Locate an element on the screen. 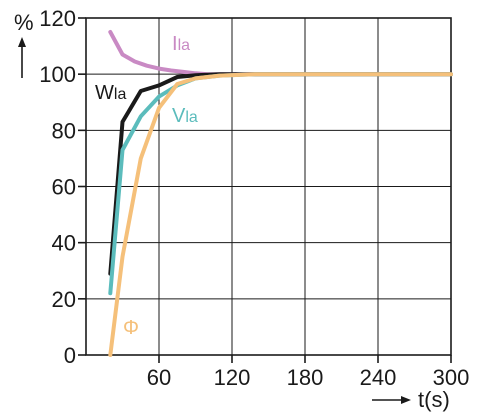 Image resolution: width=482 pixels, height=416 pixels. x-axis-label: t(s) is located at coordinates (434, 399).